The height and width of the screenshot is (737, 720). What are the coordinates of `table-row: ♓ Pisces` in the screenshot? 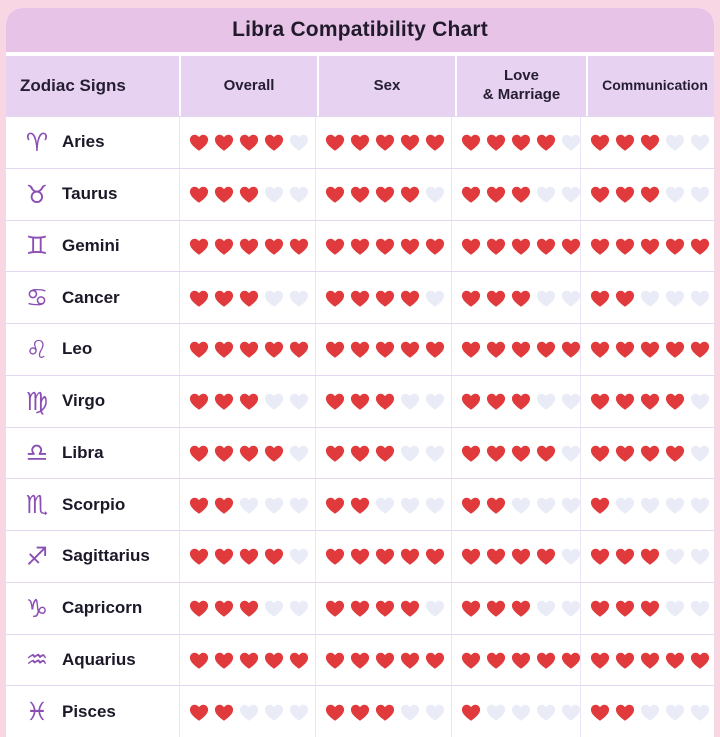 It's located at (360, 711).